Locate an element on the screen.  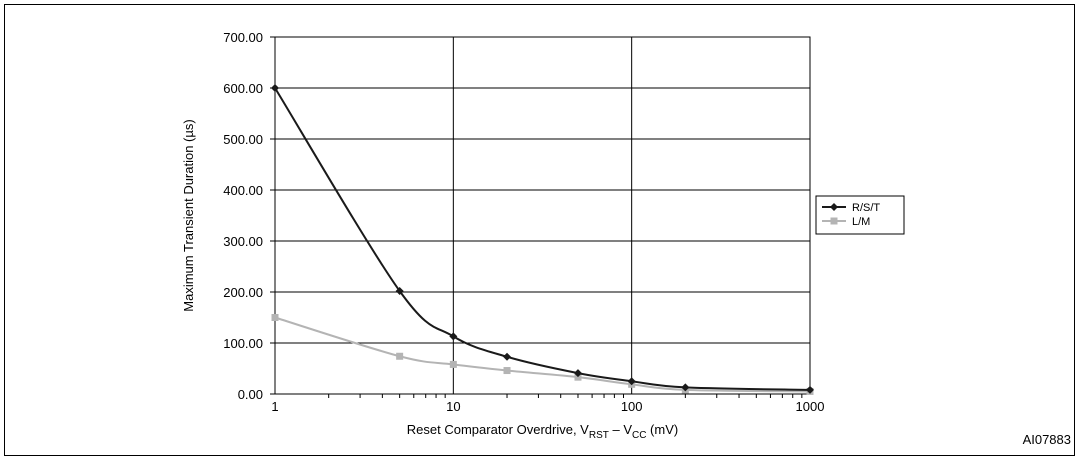
x-axis-ticks: 1 10 100 1000 is located at coordinates (547, 404).